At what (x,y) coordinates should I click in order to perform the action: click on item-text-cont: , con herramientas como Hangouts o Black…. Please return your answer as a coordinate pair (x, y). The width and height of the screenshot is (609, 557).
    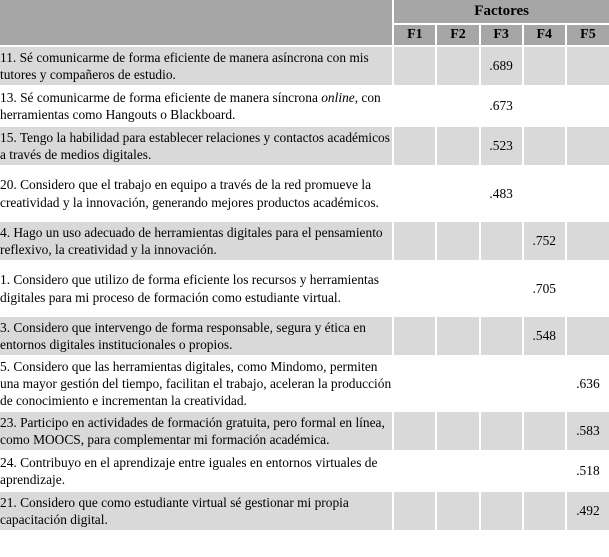
    Looking at the image, I should click on (190, 105).